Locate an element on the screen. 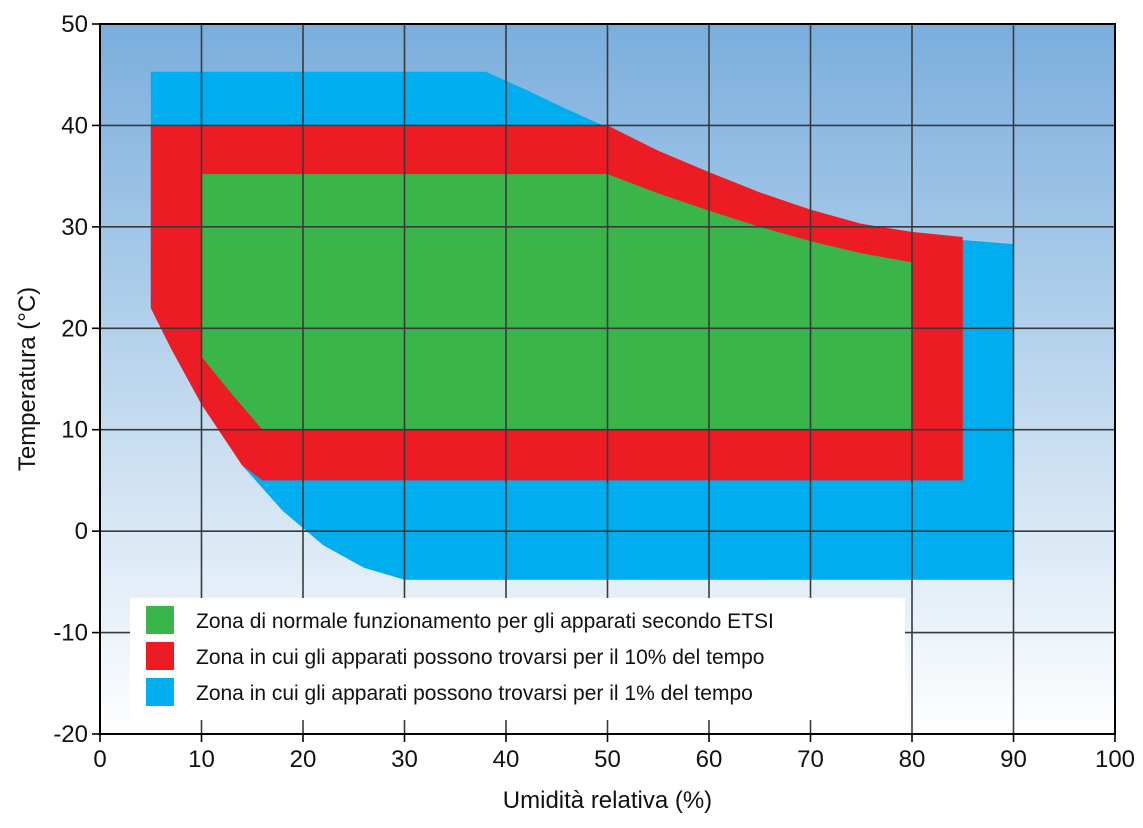 This screenshot has height=828, width=1143. x-tick-label: 80 is located at coordinates (912, 759).